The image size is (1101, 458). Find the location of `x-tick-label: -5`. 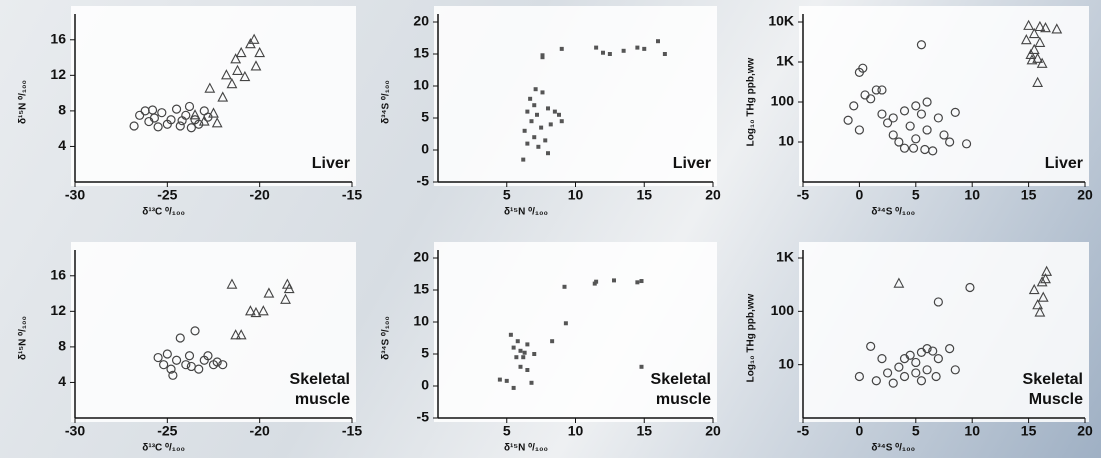

x-tick-label: -5 is located at coordinates (803, 195).